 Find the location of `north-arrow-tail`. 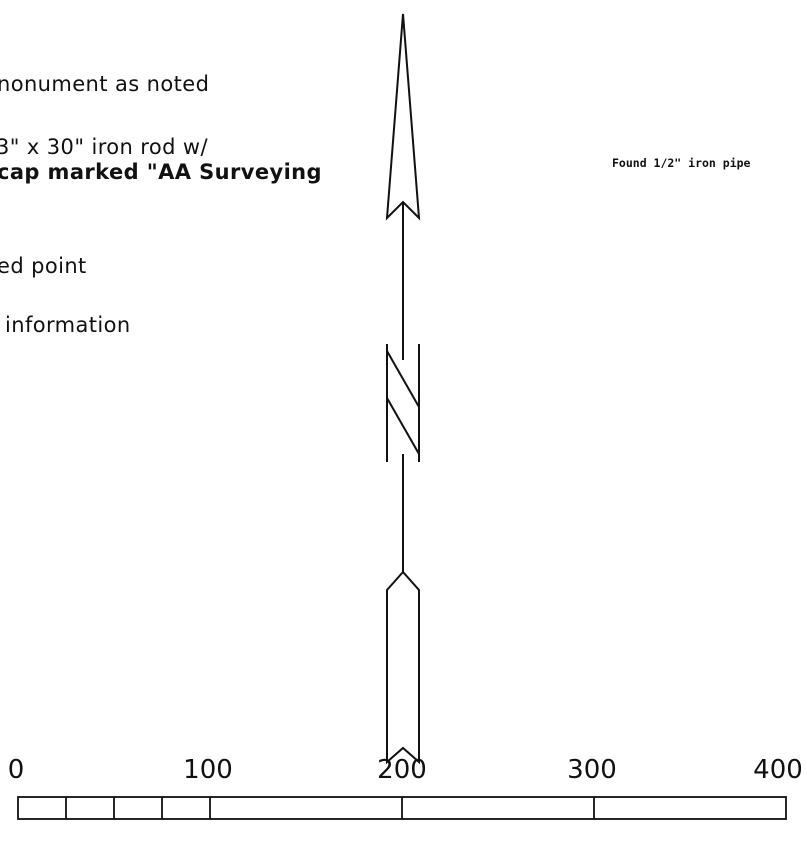

north-arrow-tail is located at coordinates (403, 667).